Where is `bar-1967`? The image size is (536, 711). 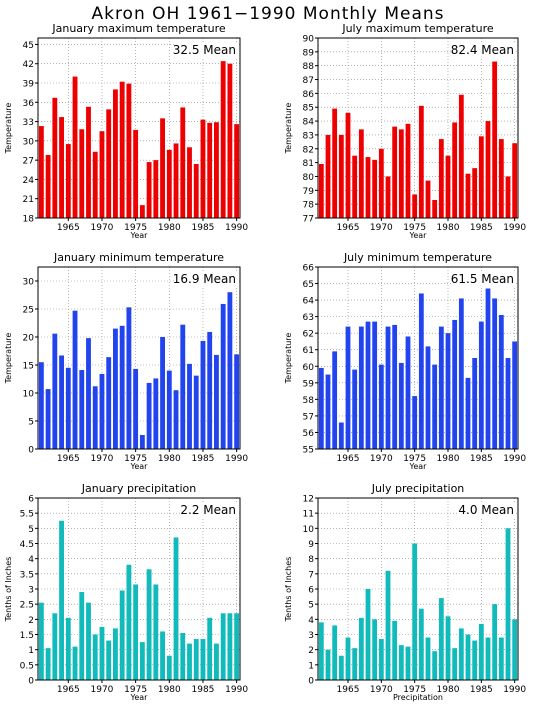 bar-1967 is located at coordinates (82, 173).